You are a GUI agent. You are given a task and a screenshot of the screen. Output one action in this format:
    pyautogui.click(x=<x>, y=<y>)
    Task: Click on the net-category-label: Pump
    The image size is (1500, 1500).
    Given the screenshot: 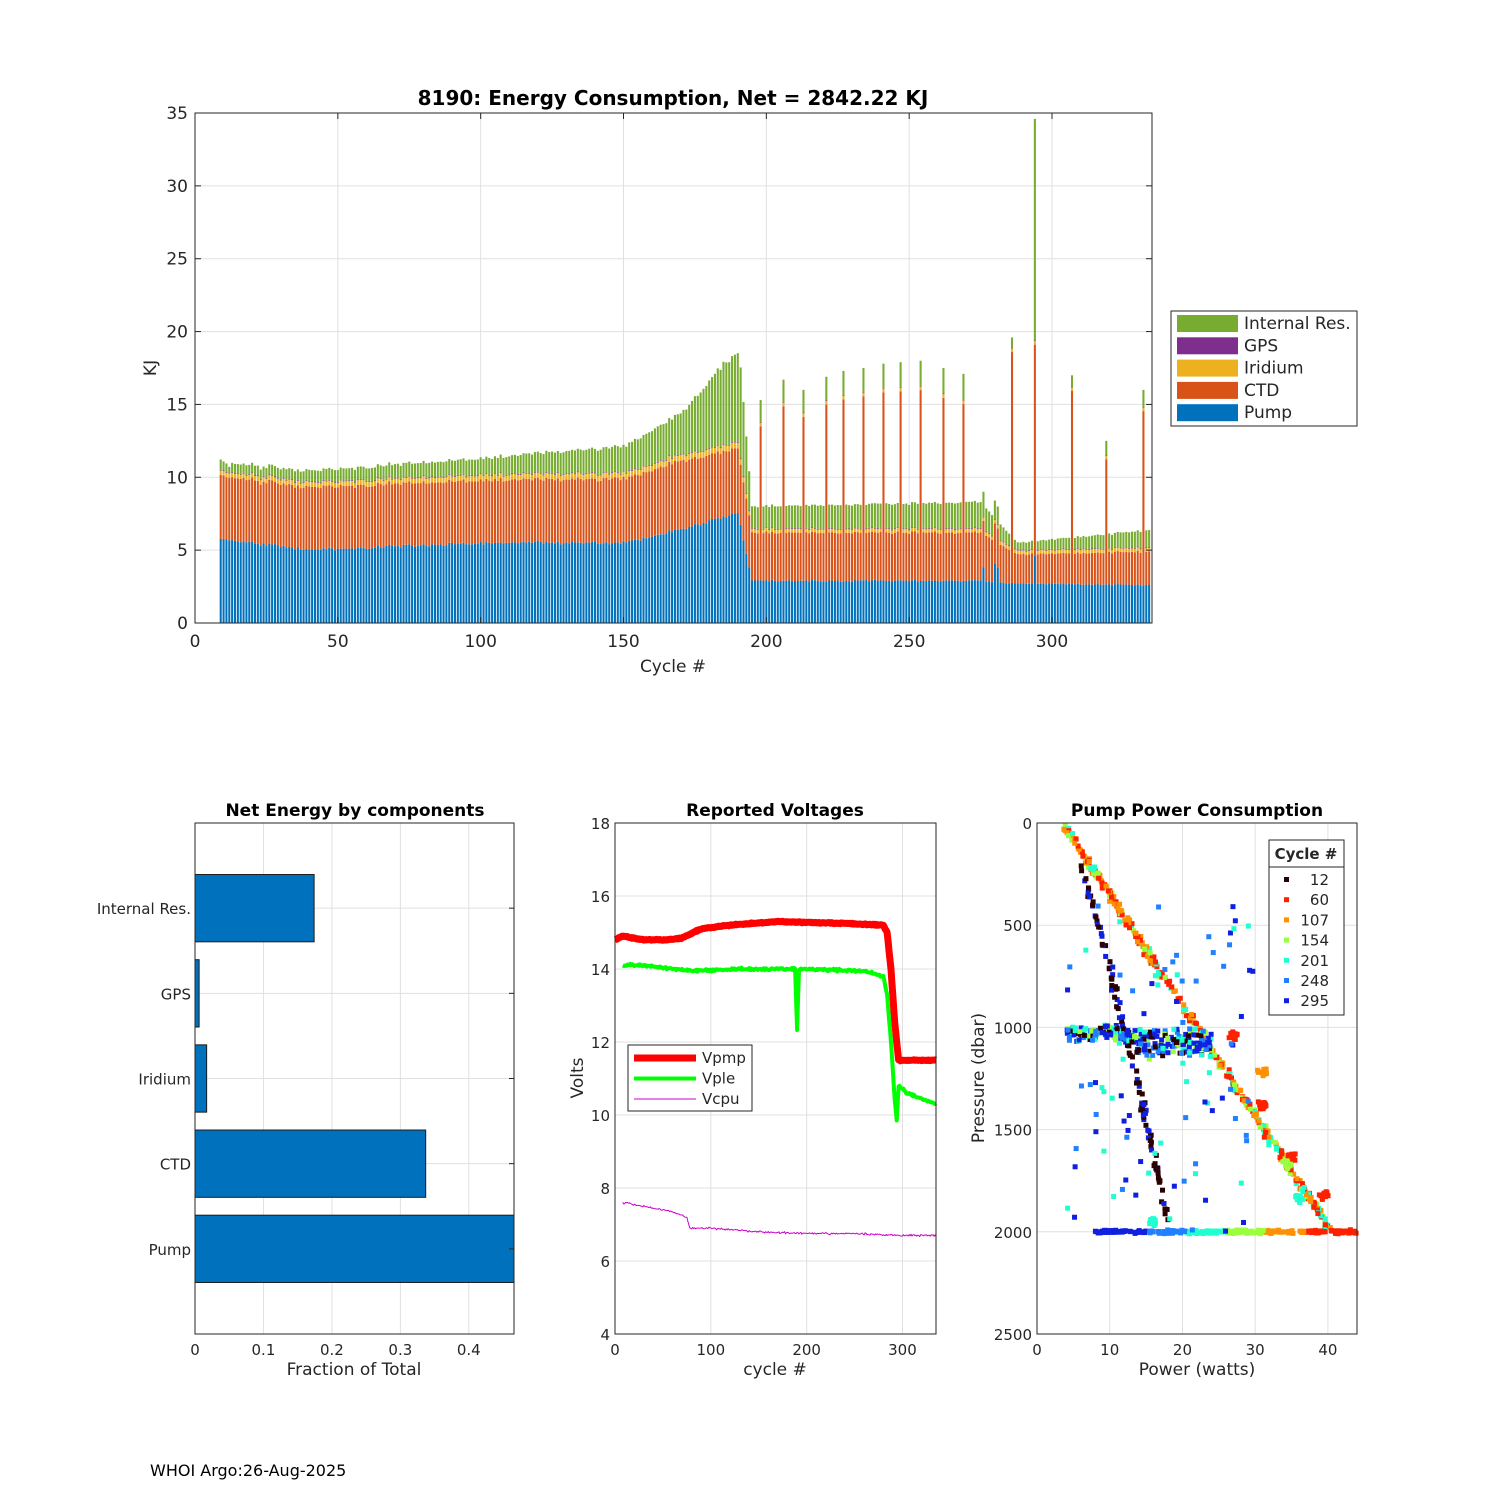 What is the action you would take?
    pyautogui.click(x=170, y=1250)
    